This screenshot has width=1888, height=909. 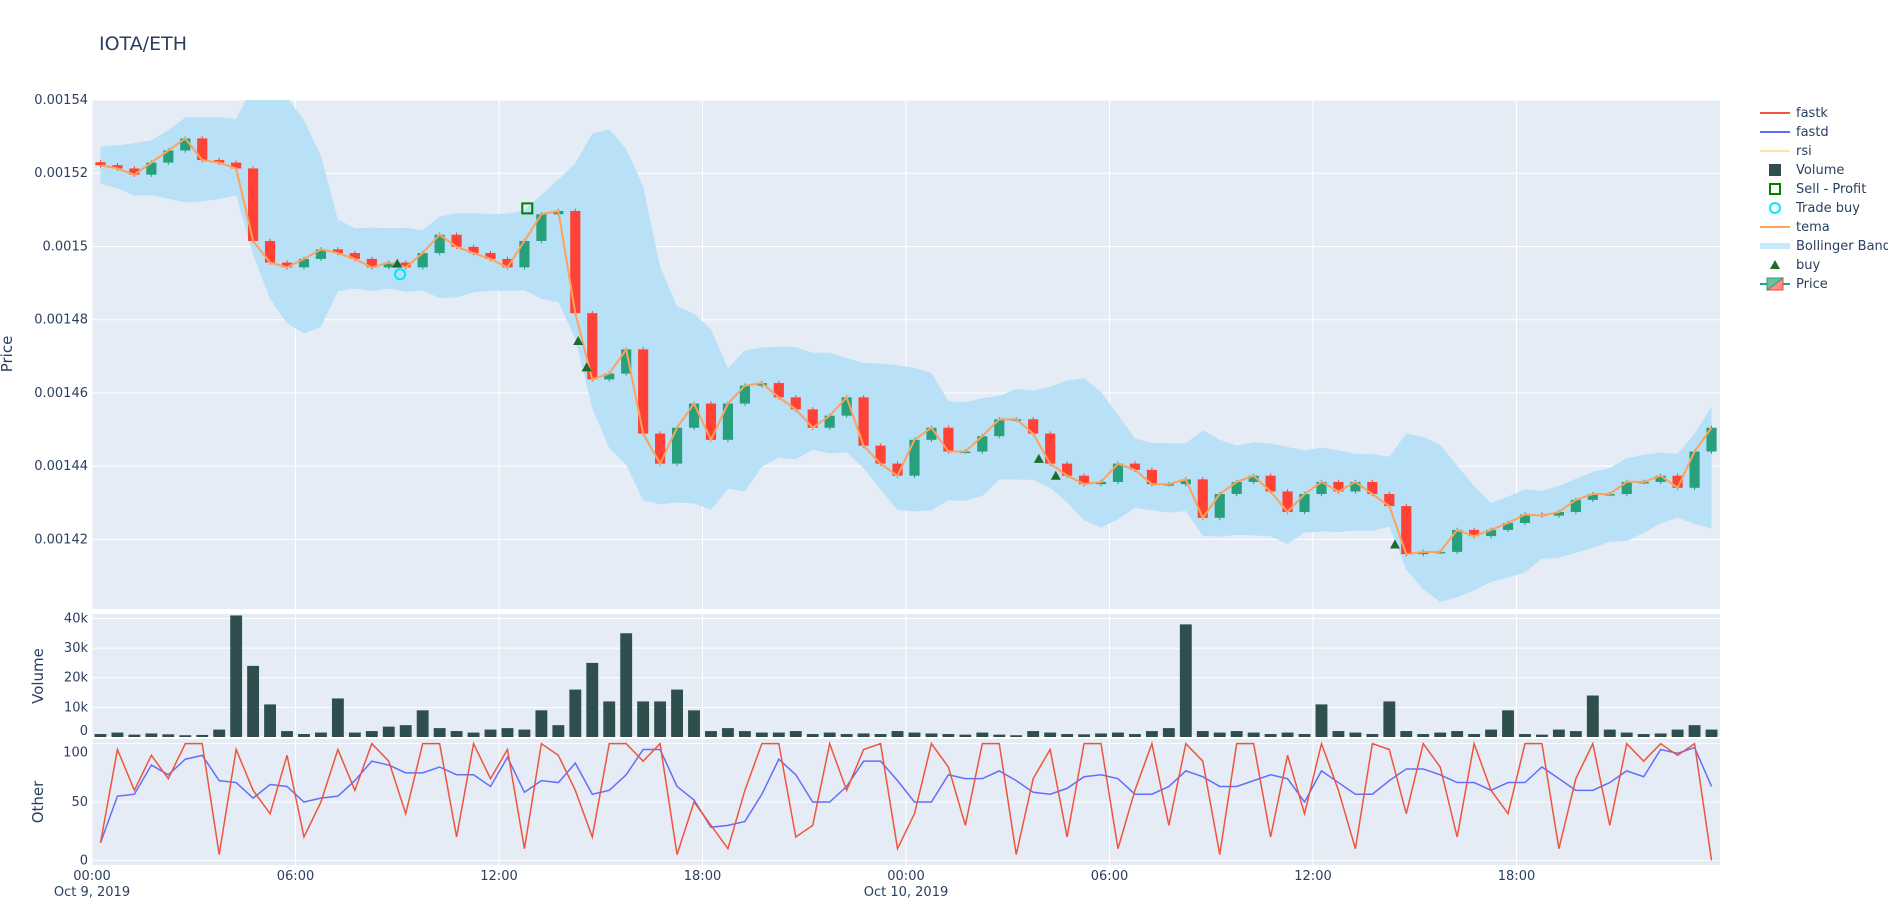 I want to click on legend-item-bollinger-band: Bollinger Band, so click(x=1824, y=246).